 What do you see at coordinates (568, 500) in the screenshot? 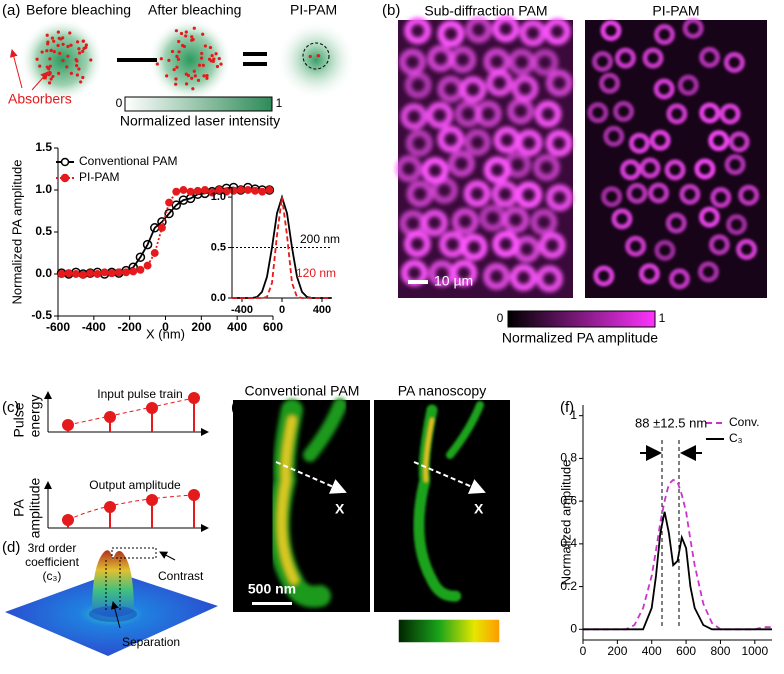
I see `y-tick-label: 0.6` at bounding box center [568, 500].